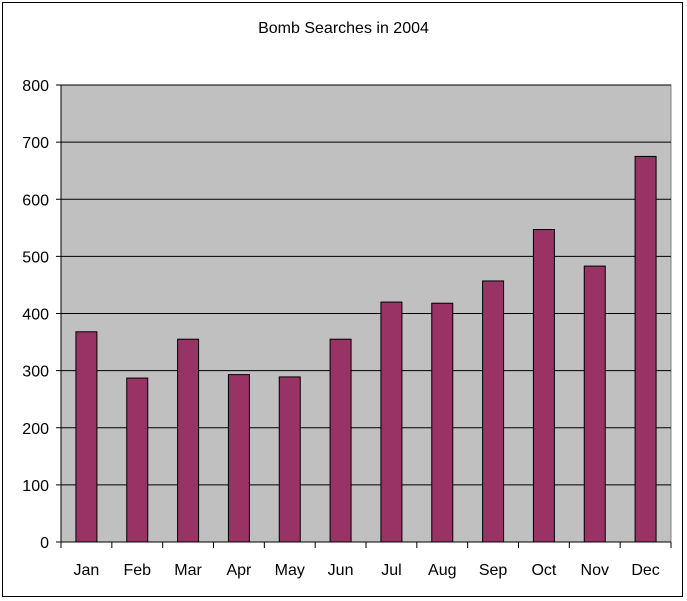  I want to click on x-tick-label: Jun, so click(341, 570).